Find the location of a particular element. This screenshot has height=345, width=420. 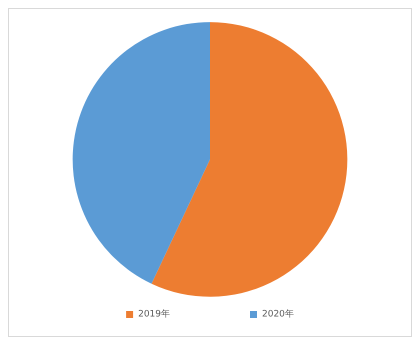

legend-label: 2019年 is located at coordinates (154, 314).